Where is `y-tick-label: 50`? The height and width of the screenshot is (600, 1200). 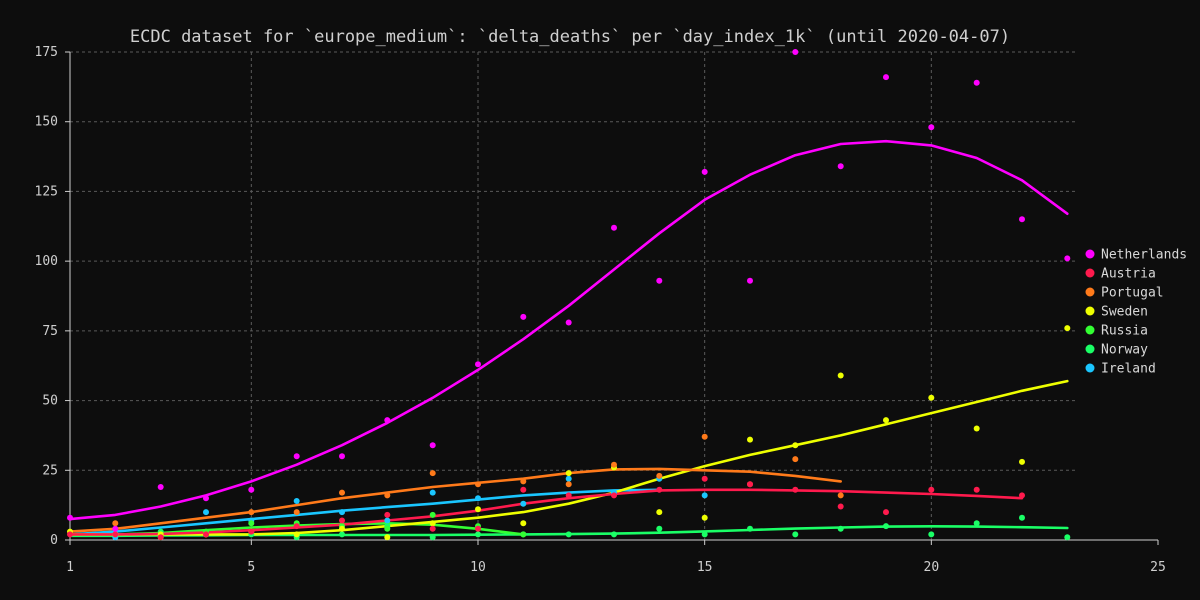 y-tick-label: 50 is located at coordinates (50, 401).